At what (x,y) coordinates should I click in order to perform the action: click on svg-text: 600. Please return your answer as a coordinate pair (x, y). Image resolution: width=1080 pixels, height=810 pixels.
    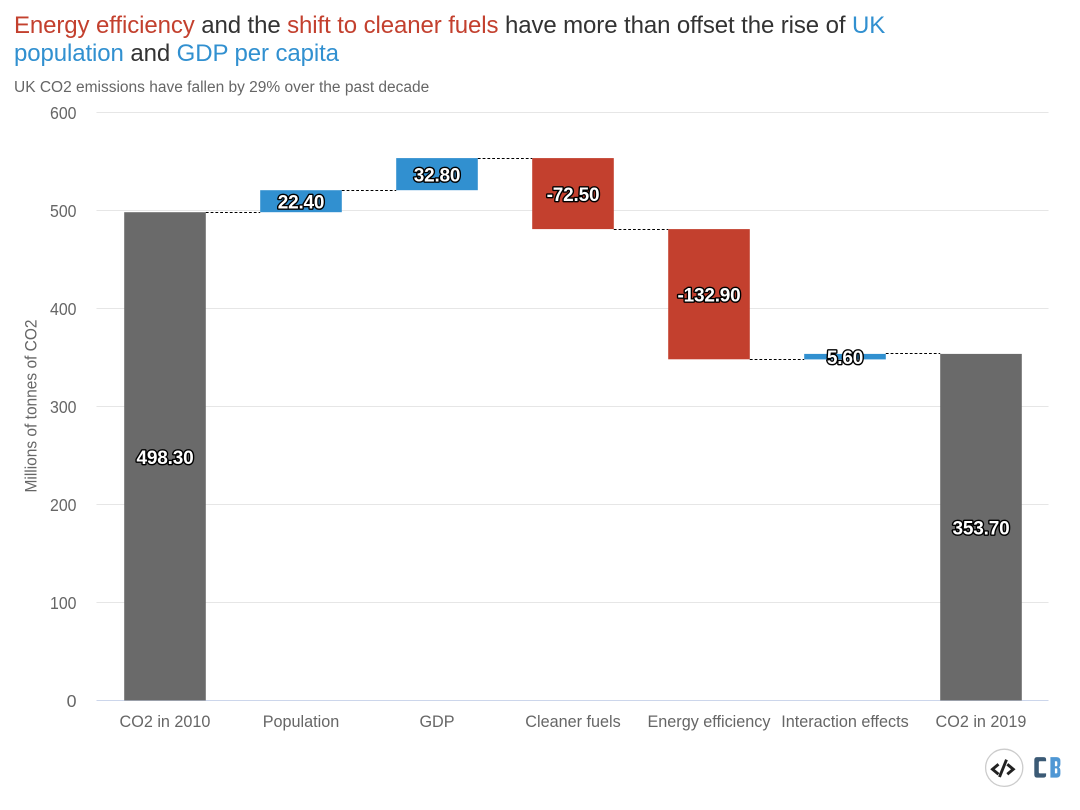
    Looking at the image, I should click on (63, 113).